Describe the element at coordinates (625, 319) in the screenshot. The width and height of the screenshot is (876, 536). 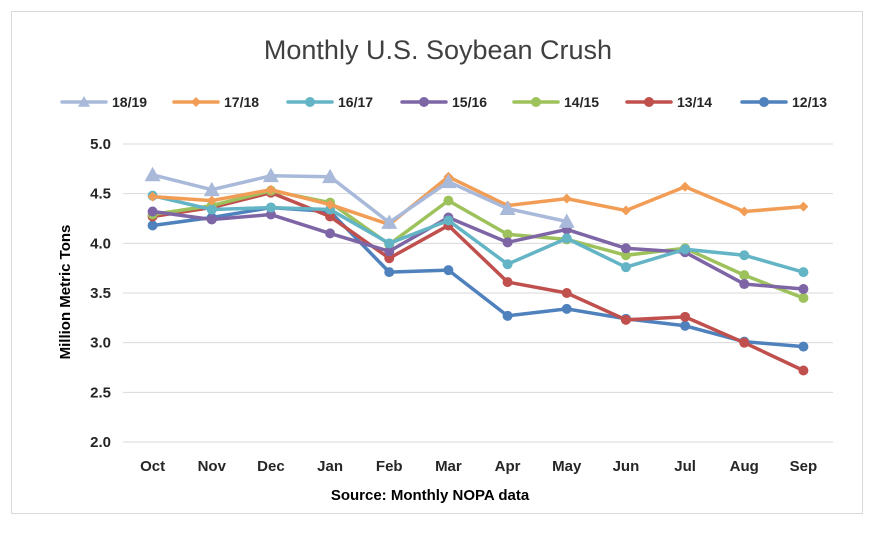
I see `point-13-14-jun` at that location.